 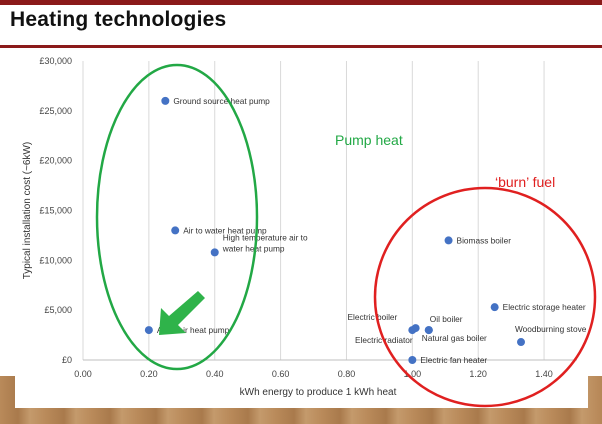 What do you see at coordinates (253, 248) in the screenshot?
I see `point-label: water heat pump` at bounding box center [253, 248].